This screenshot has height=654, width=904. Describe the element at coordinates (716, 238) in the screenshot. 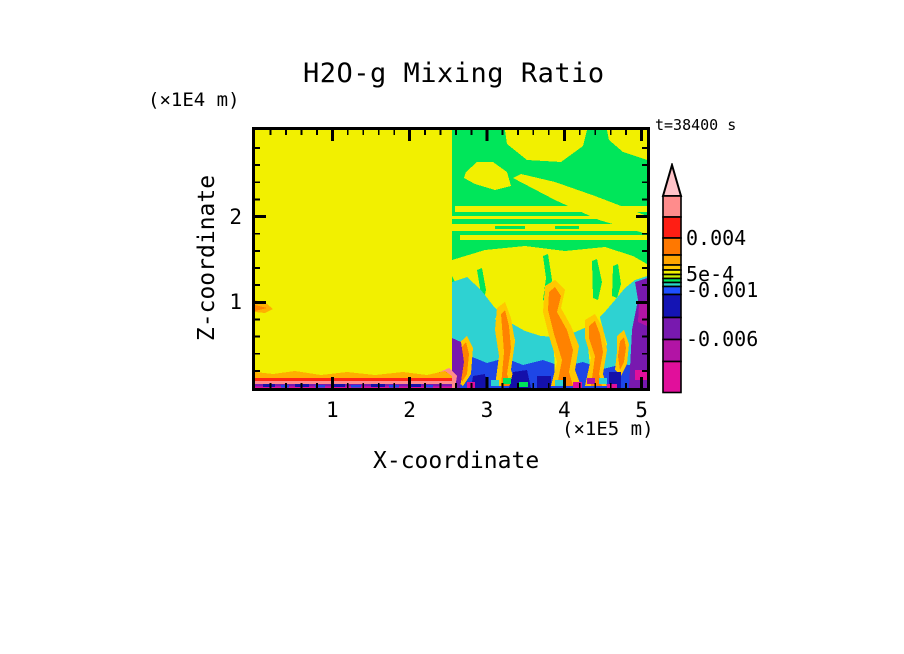

I see `colorbar-level-label: 0.004` at that location.